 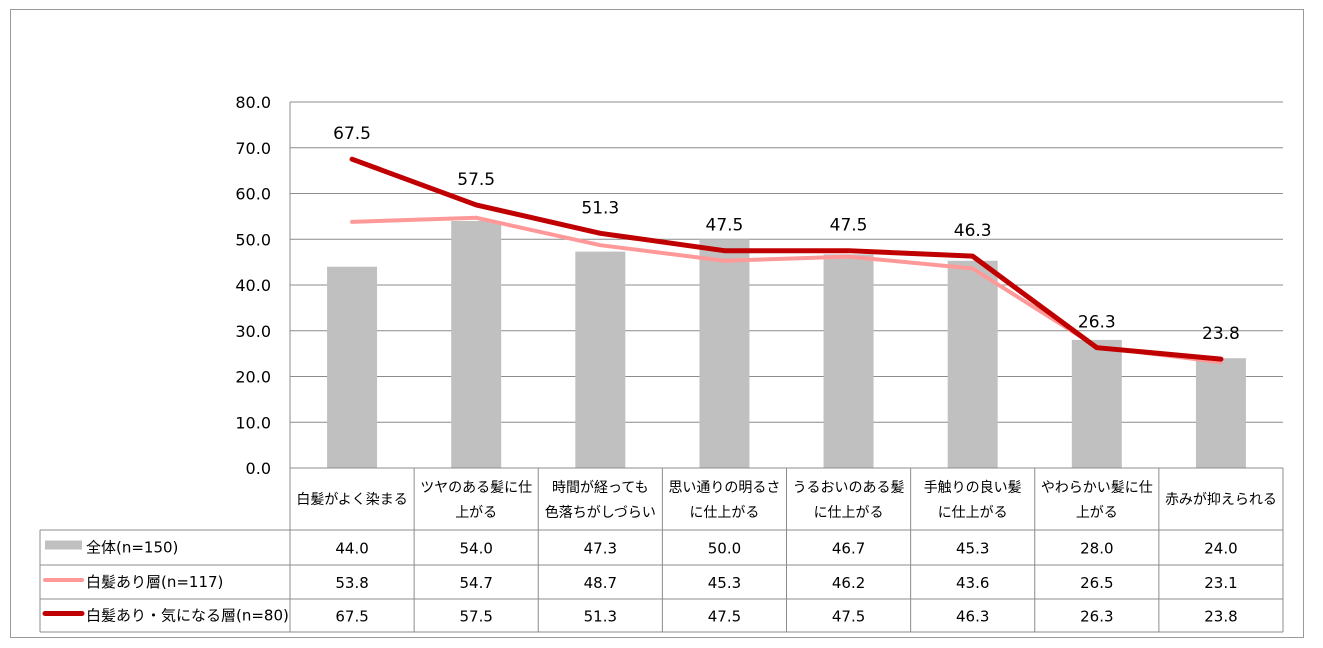 I want to click on y-tick-label: 20.0, so click(x=253, y=377).